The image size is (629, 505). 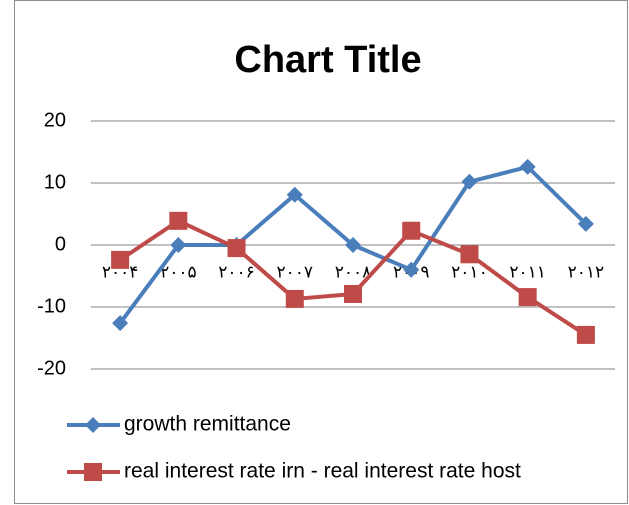 I want to click on x-tick-label: ۲۰۰۷, so click(x=295, y=271).